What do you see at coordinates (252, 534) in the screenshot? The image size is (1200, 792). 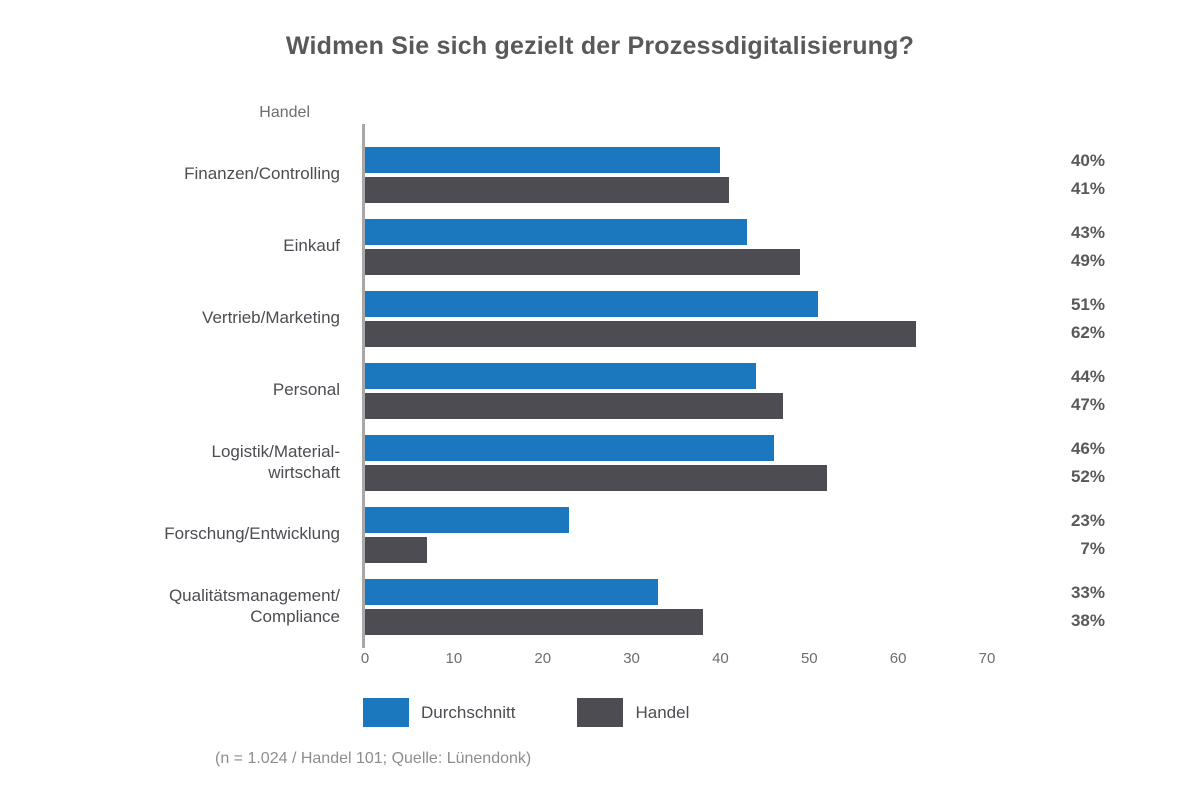 I see `category-label: Forschung/Entwicklung` at bounding box center [252, 534].